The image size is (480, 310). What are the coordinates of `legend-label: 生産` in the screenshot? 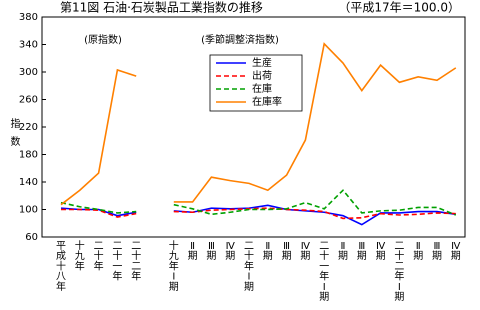 It's located at (262, 62).